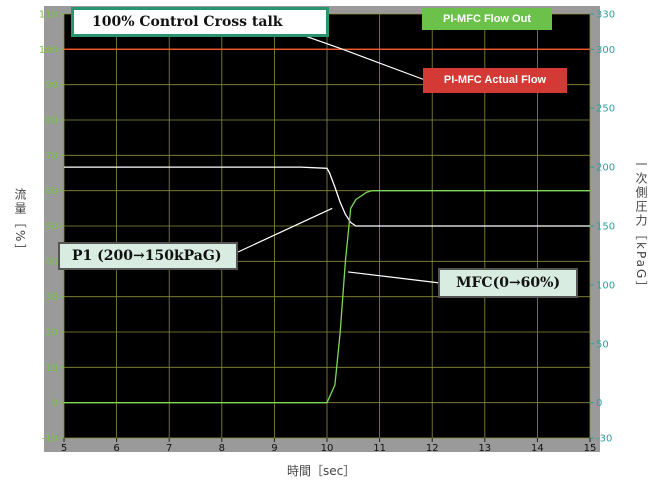 The image size is (660, 485). Describe the element at coordinates (432, 448) in the screenshot. I see `tick-label-x: 12` at that location.